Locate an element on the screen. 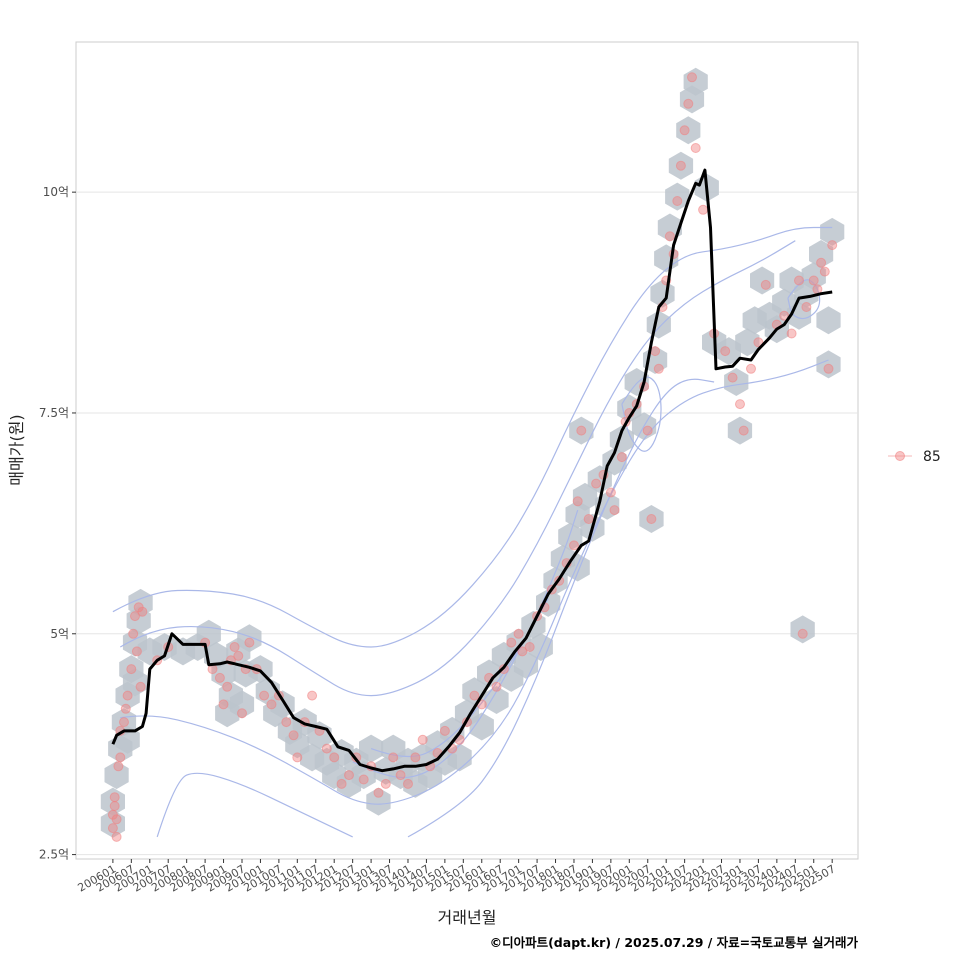 This screenshot has width=960, height=960. y-tick-label-3: 10억 is located at coordinates (56, 192).